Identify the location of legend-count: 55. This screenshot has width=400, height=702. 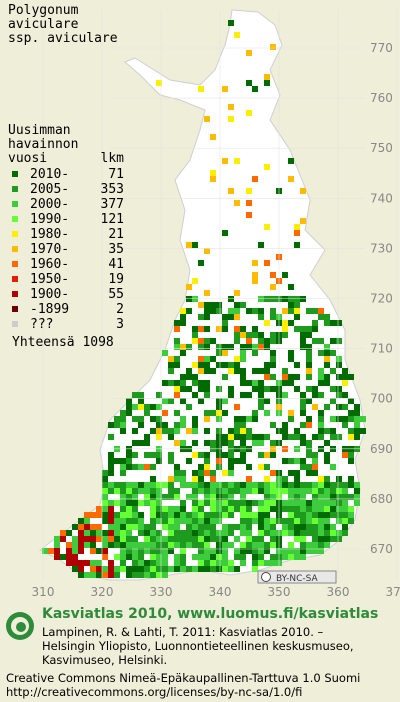
(116, 294).